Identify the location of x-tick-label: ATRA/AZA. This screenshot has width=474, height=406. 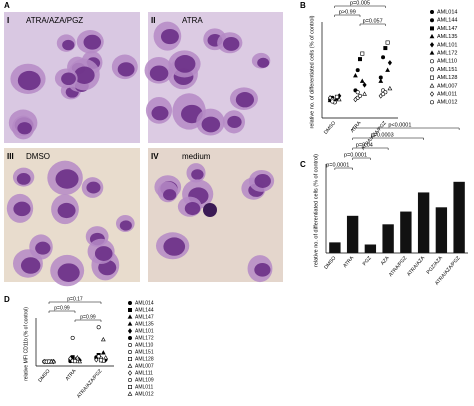
(416, 266).